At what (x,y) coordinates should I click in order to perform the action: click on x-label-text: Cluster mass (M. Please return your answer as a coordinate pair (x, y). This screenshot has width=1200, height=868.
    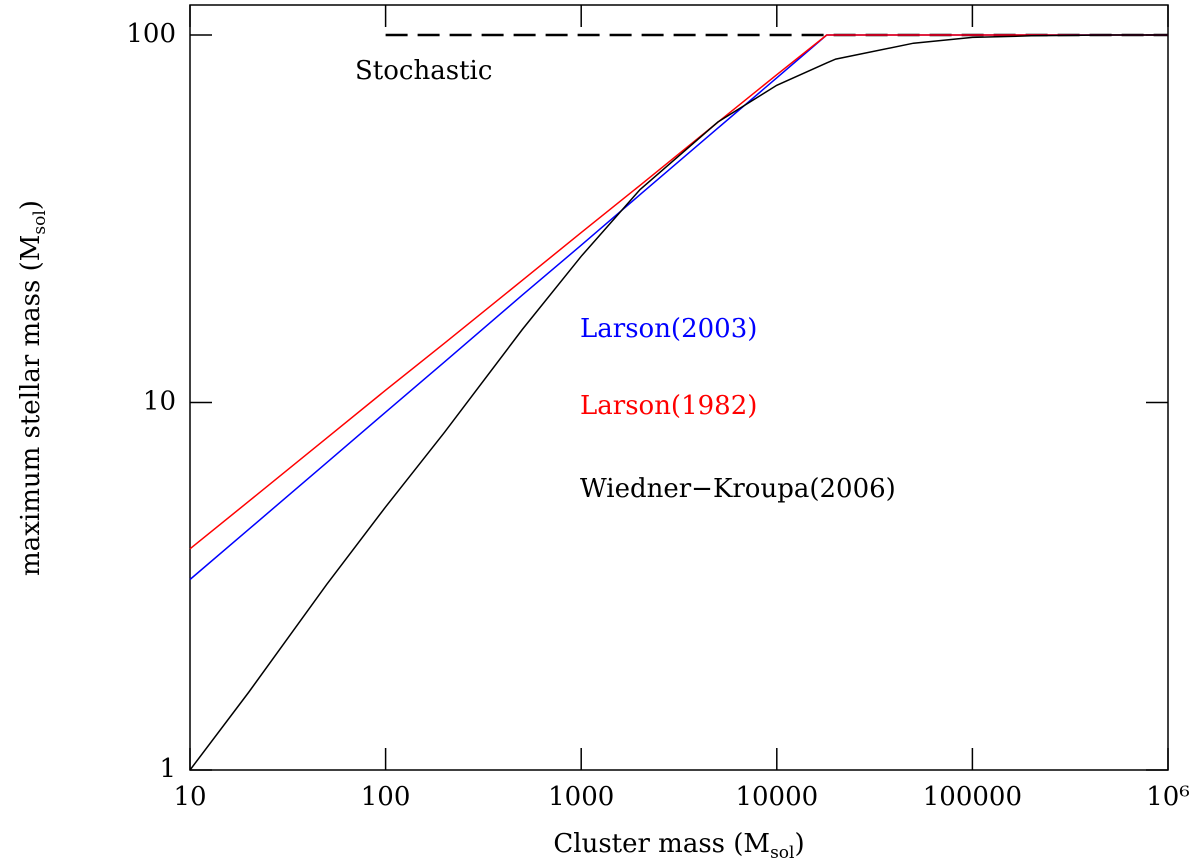
    Looking at the image, I should click on (661, 844).